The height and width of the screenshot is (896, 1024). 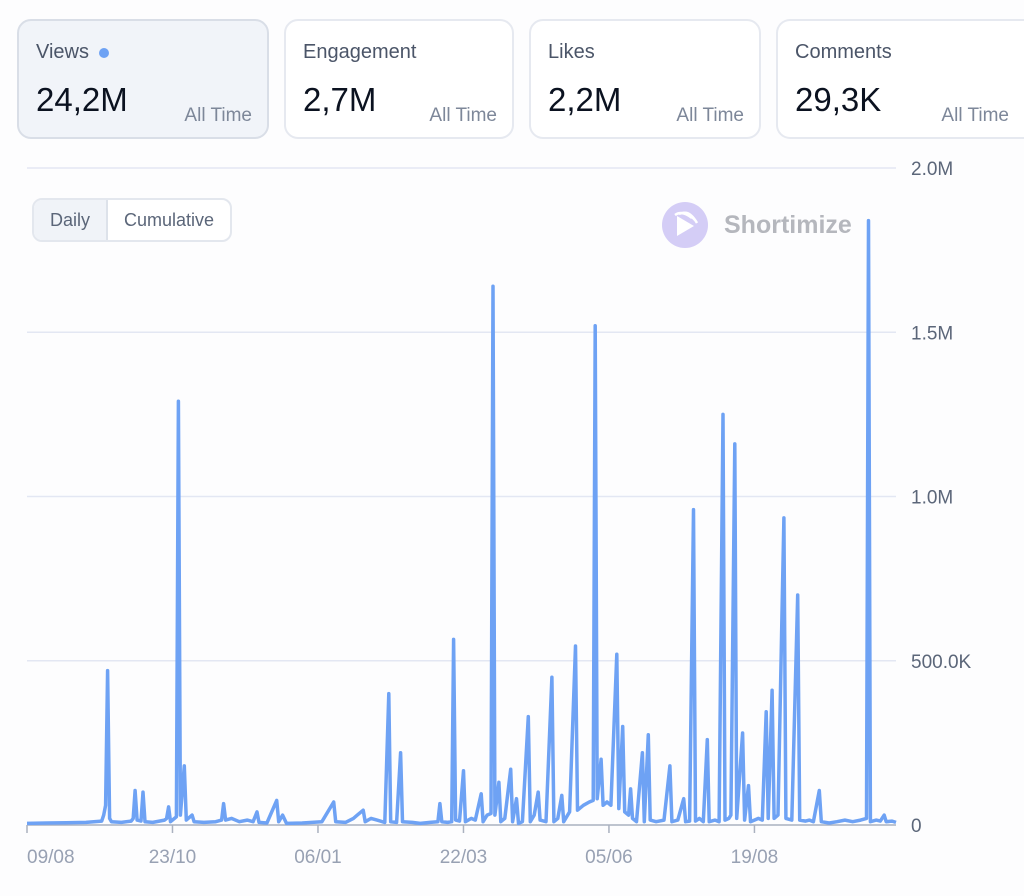 What do you see at coordinates (838, 99) in the screenshot?
I see `metric-value: 29,3K` at bounding box center [838, 99].